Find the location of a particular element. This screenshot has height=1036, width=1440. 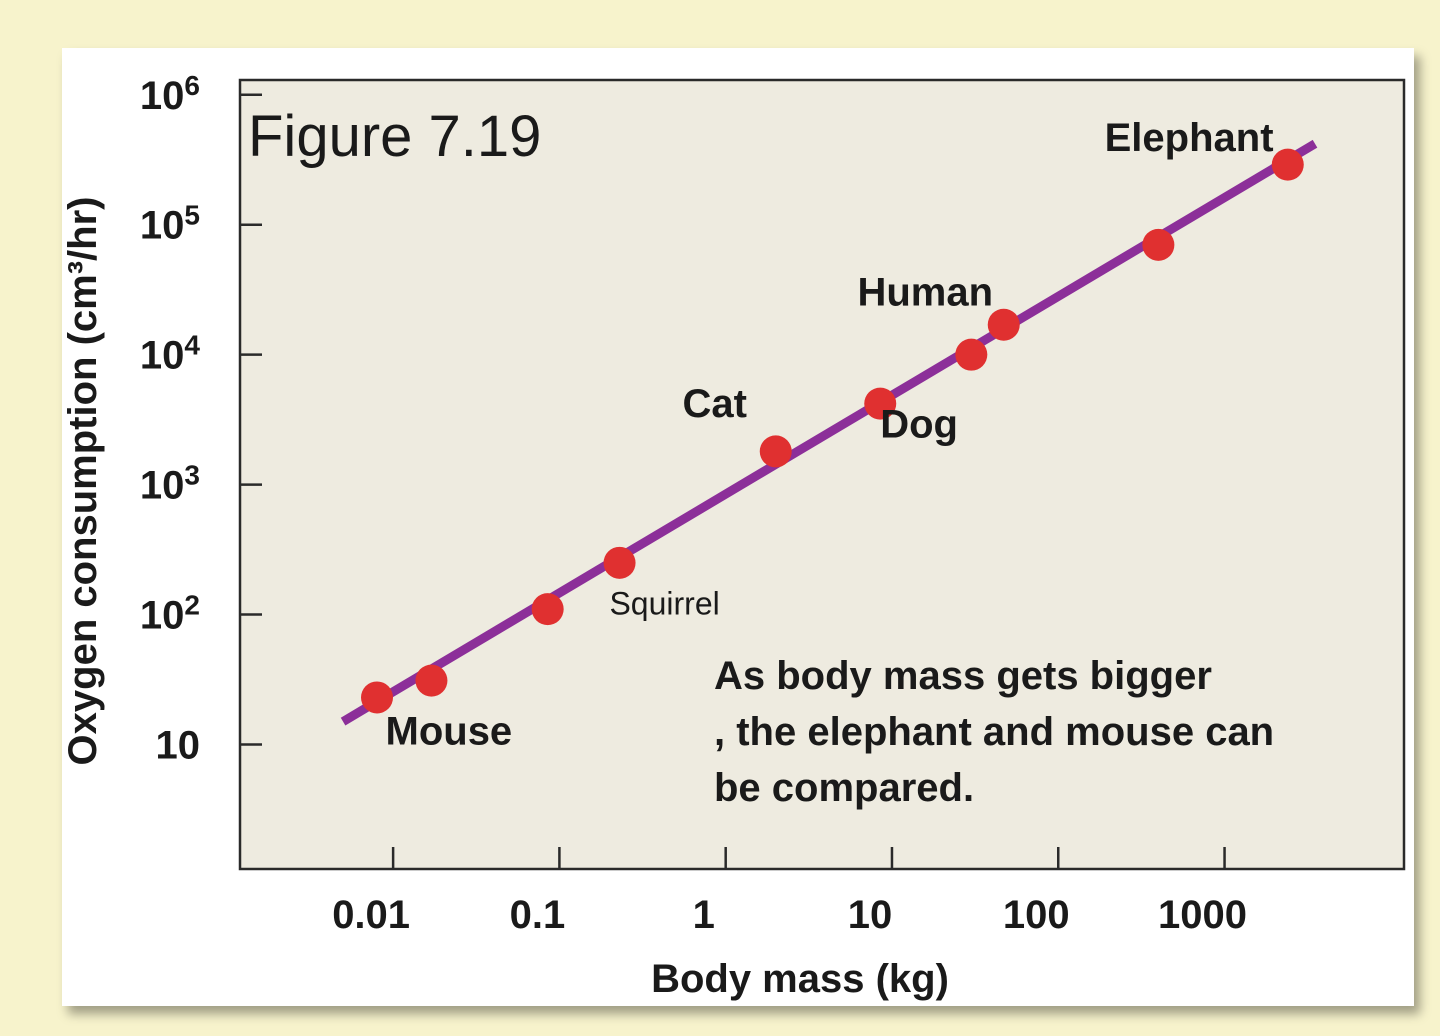

point-label: Human is located at coordinates (925, 292).